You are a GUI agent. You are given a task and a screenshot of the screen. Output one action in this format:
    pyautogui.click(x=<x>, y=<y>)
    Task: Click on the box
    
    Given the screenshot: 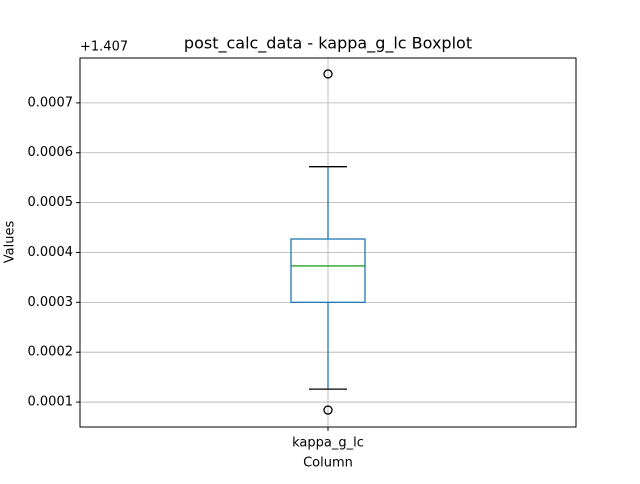 What is the action you would take?
    pyautogui.click(x=328, y=270)
    